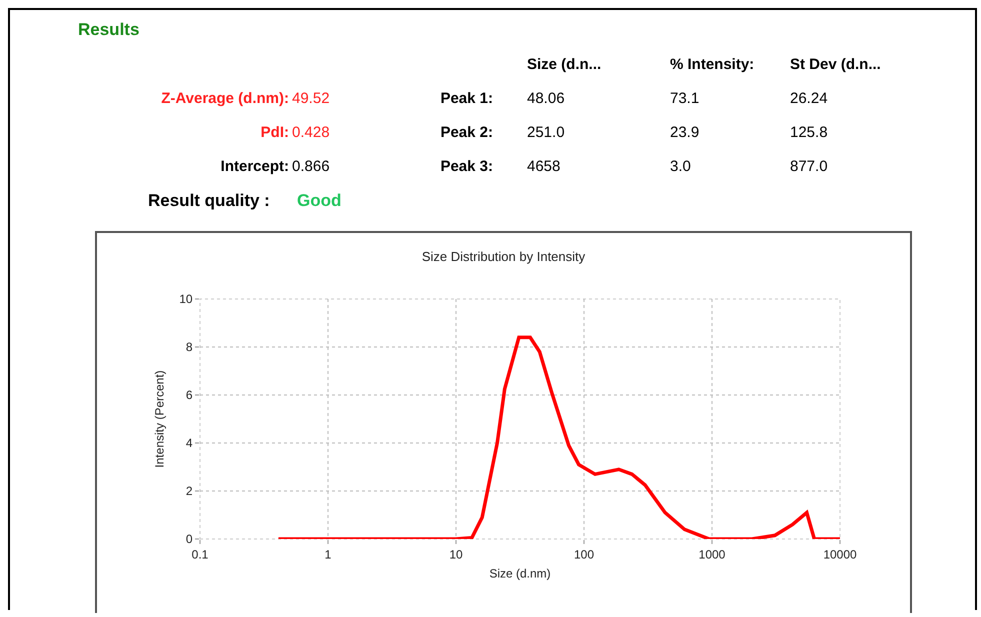 The image size is (981, 617). I want to click on text: Good, so click(319, 201).